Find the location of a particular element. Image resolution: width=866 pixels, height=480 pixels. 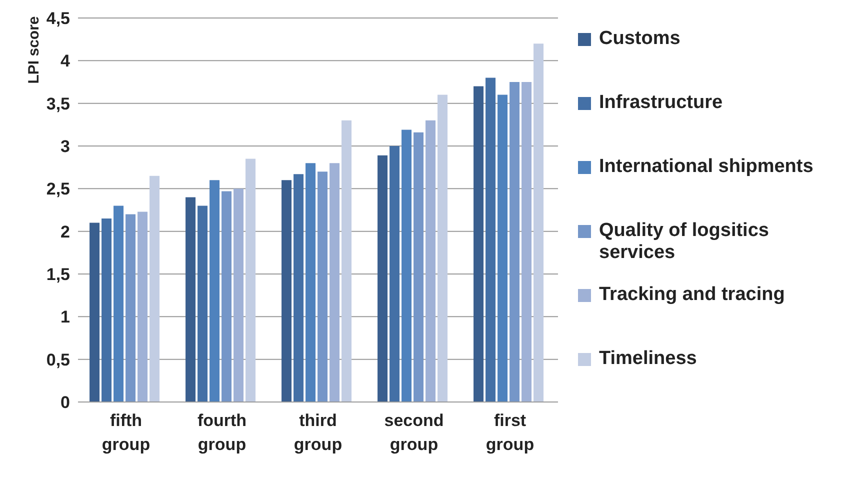

legend-label: Quality of logsitics services is located at coordinates (684, 242).